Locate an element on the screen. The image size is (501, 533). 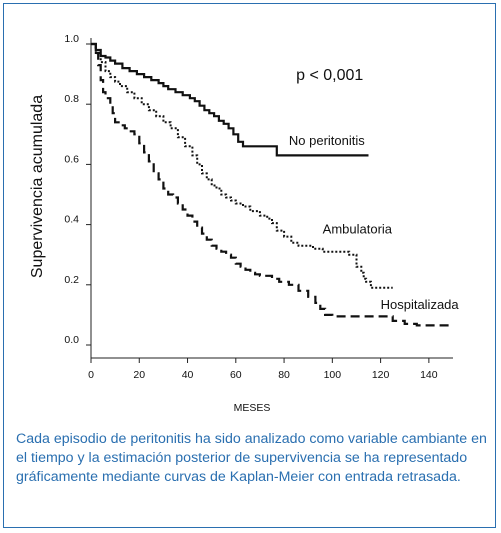
x-tick-label: 100 is located at coordinates (333, 375).